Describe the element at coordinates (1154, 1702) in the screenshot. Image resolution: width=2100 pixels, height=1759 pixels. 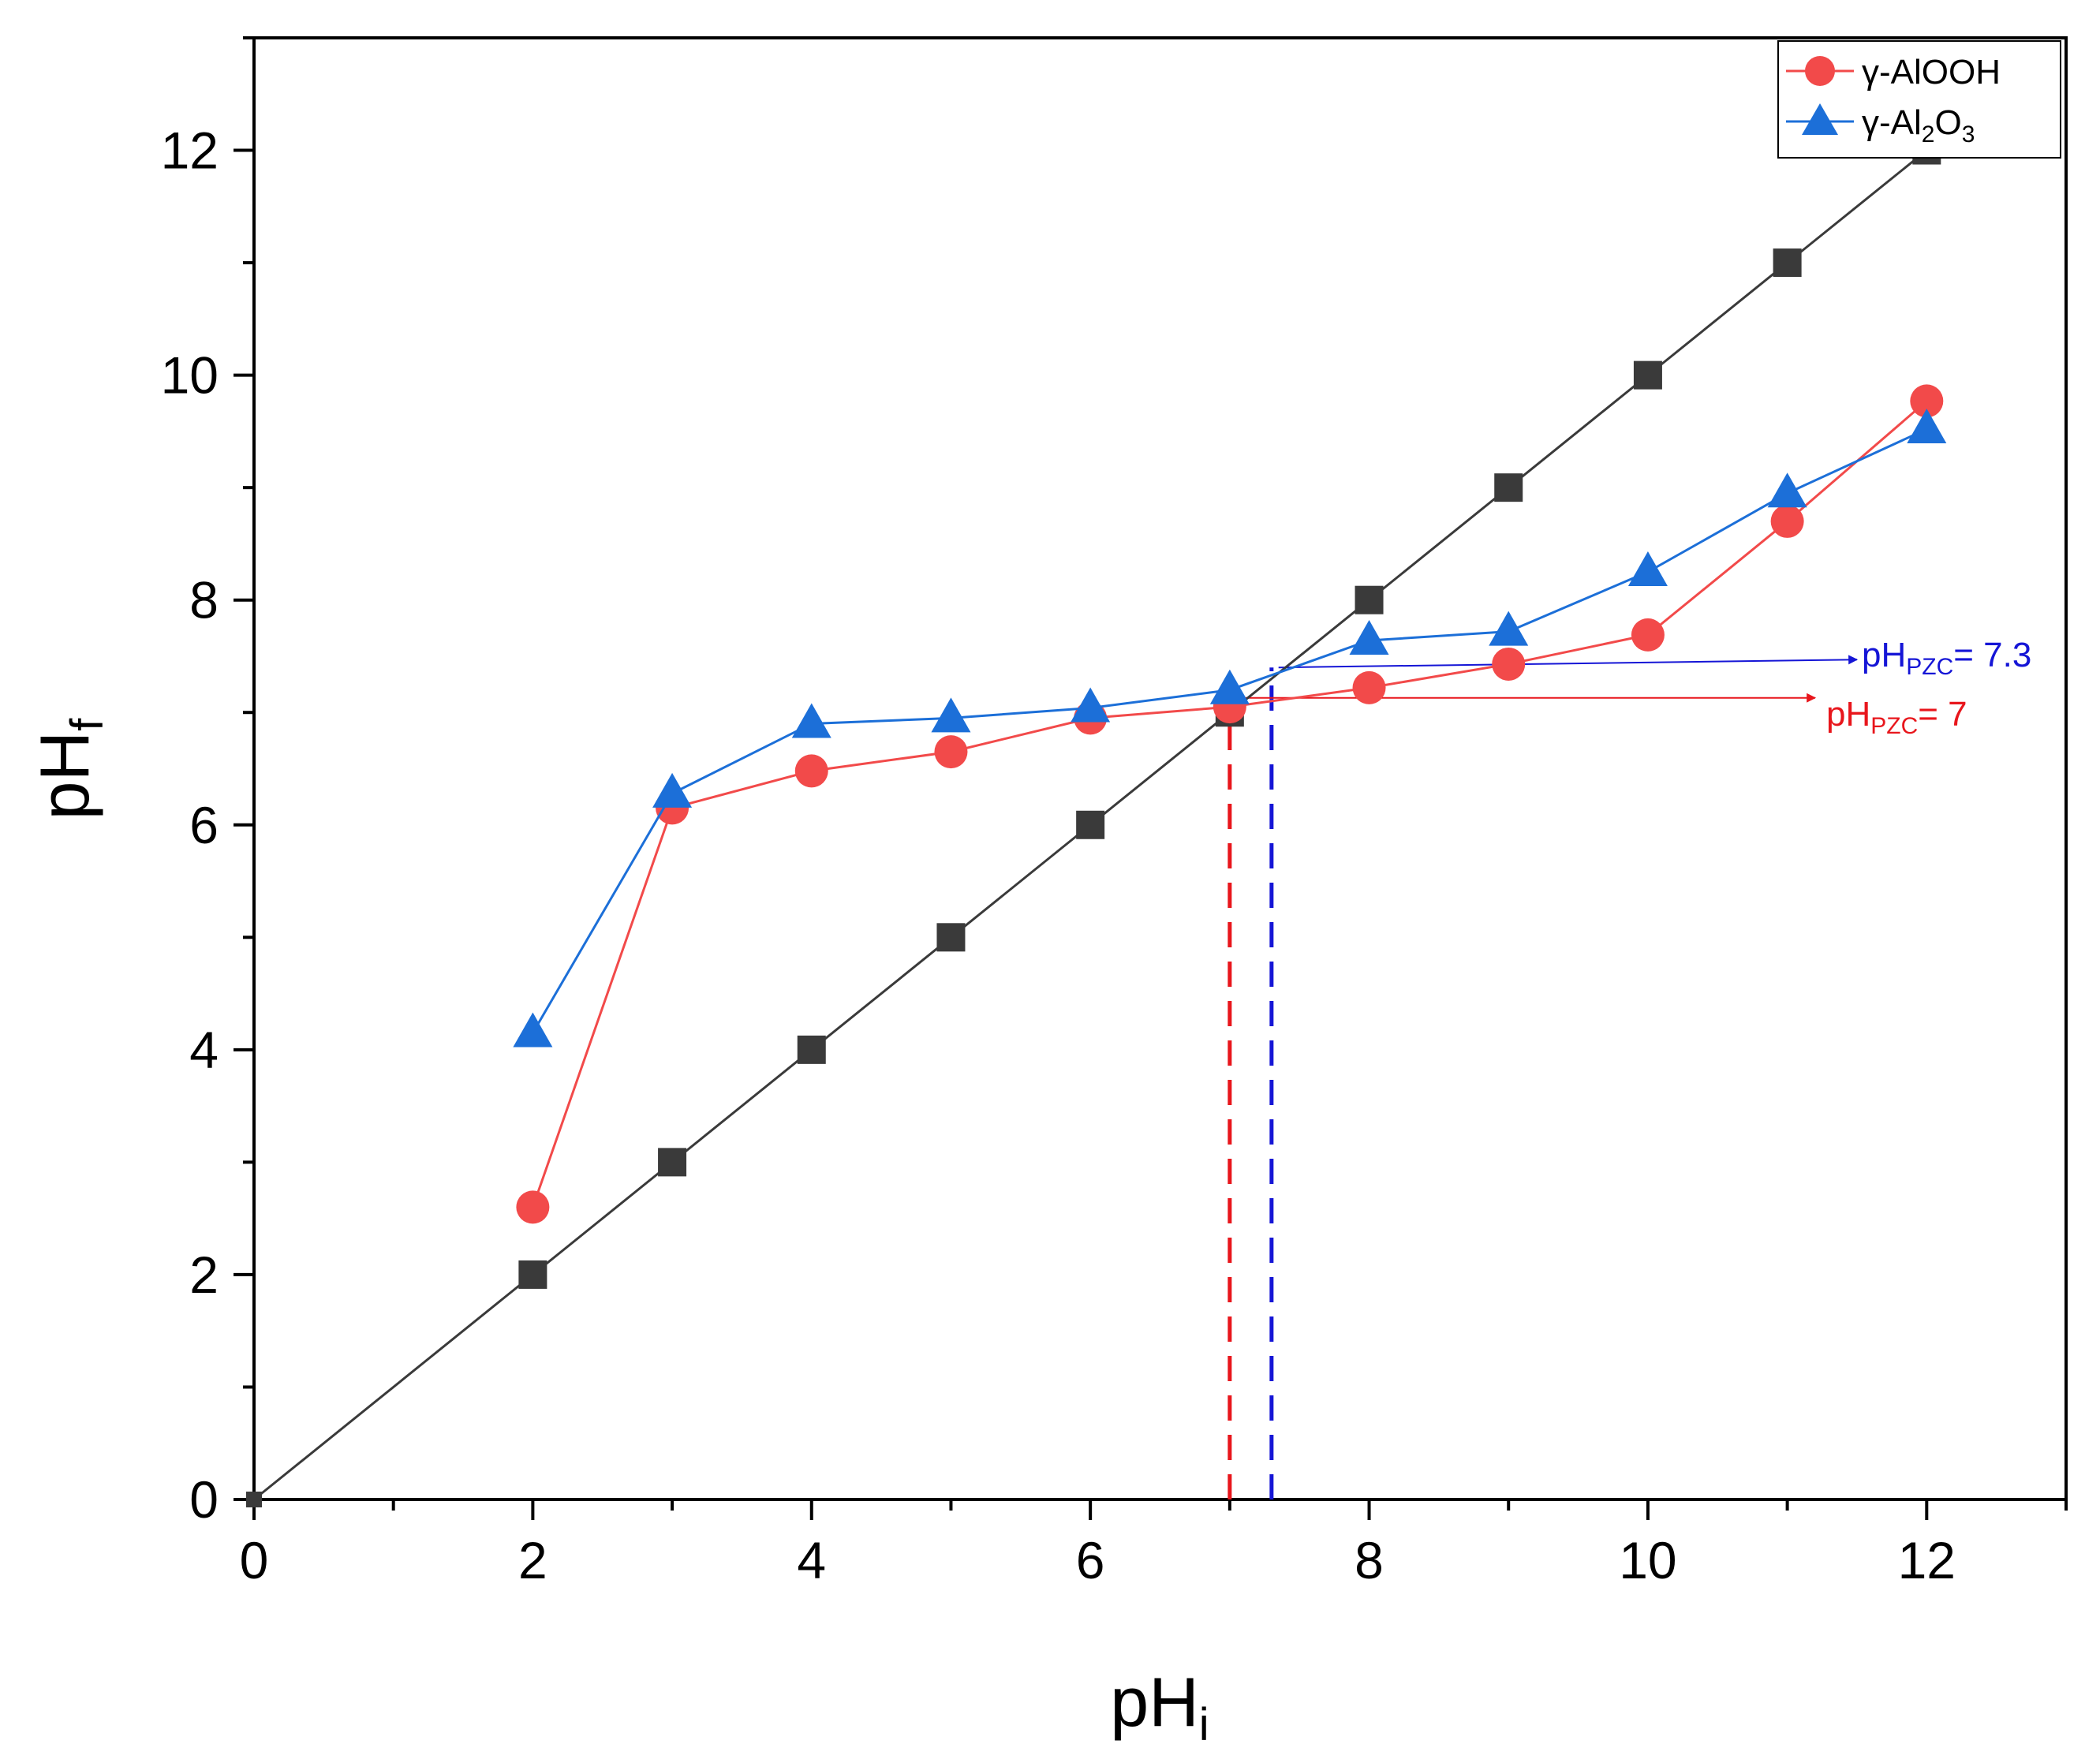
I see `x-axis-title-main: pH` at that location.